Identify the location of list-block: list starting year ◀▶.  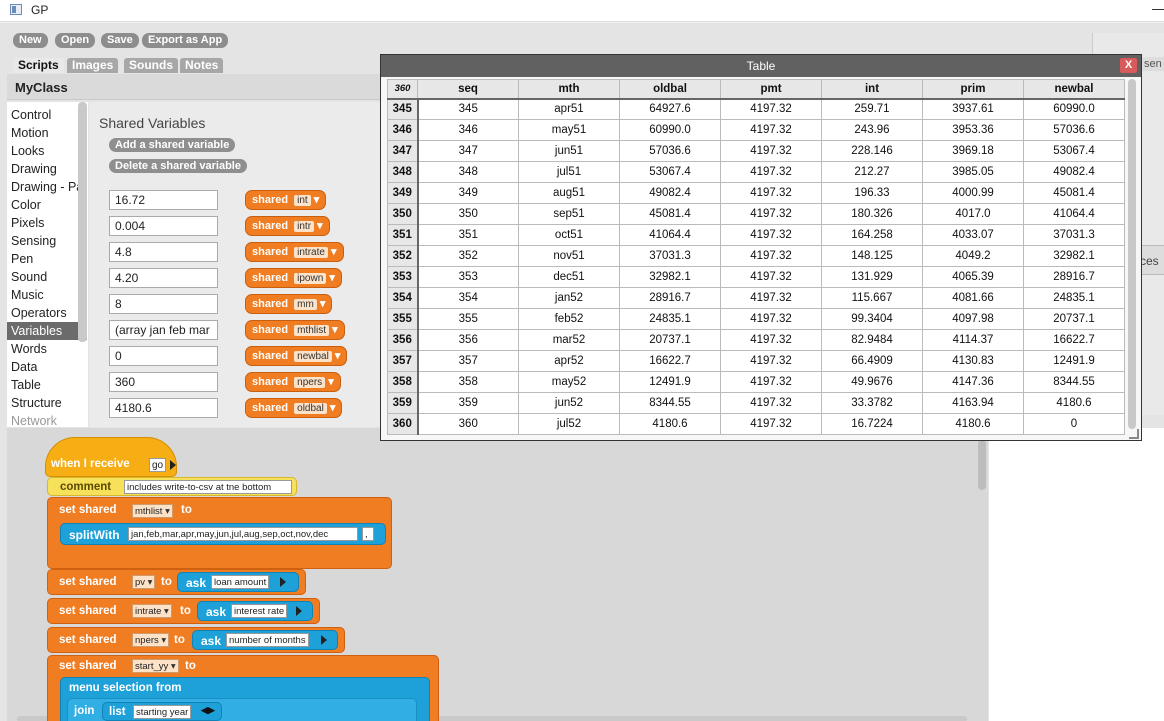
(162, 711).